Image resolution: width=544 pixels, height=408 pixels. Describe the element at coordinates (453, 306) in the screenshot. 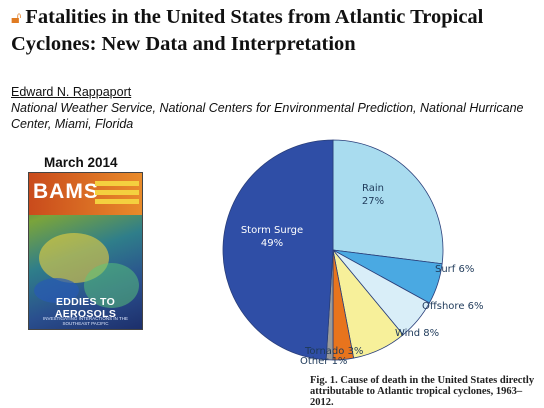

I see `pie-label-offshore: Offshore 6%` at that location.